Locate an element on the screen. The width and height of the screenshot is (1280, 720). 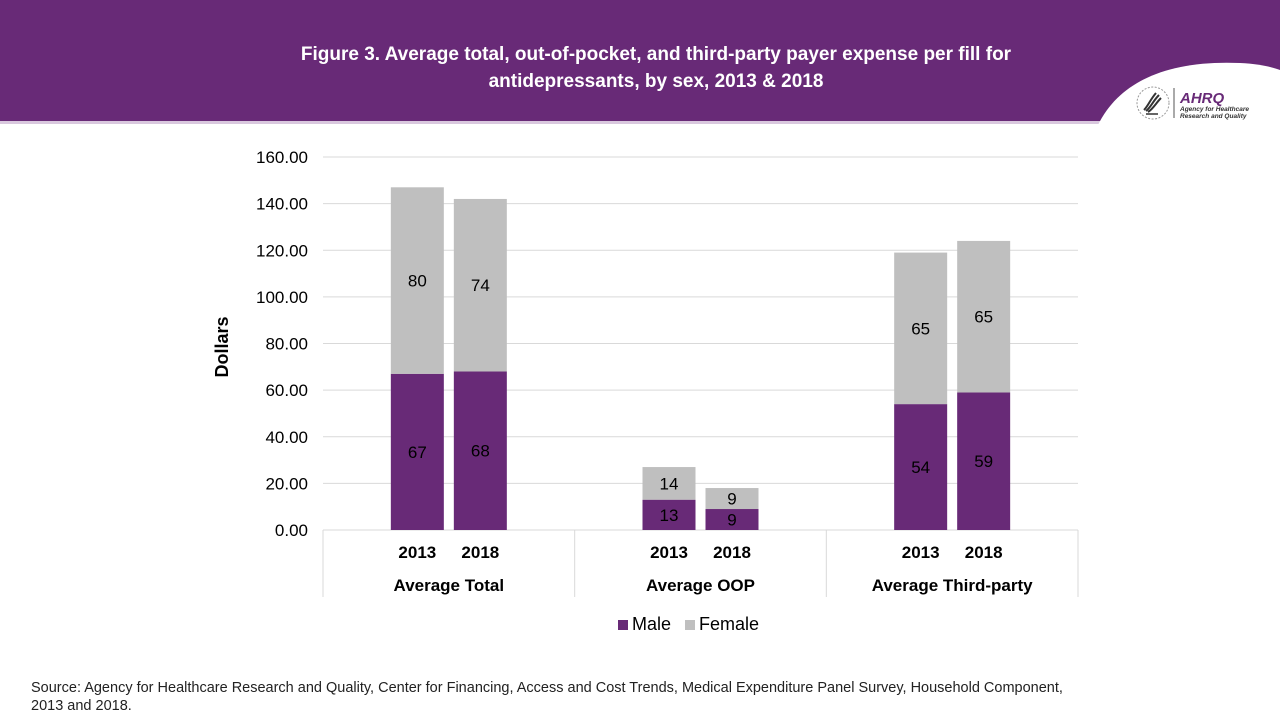
y-axis-label: Dollars is located at coordinates (222, 346).